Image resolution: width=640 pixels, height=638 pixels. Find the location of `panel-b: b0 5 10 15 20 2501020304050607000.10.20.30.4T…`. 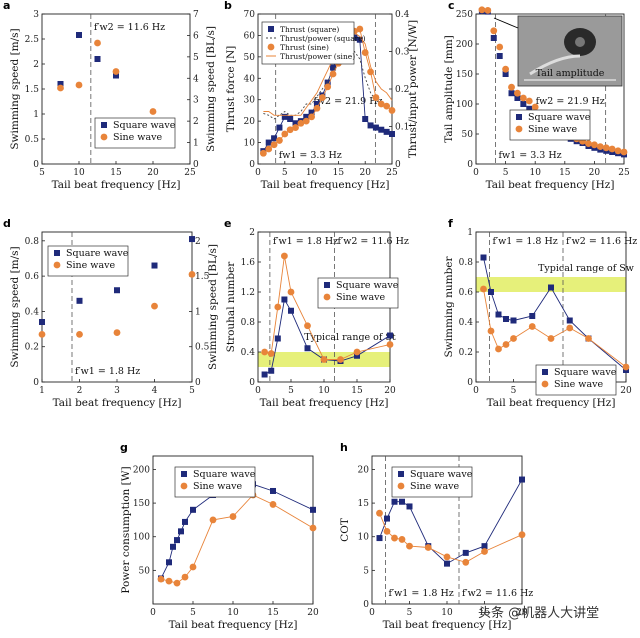

panel-b: b0 5 10 15 20 2501020304050607000.10.20.30.4T… is located at coordinates (321, 95).